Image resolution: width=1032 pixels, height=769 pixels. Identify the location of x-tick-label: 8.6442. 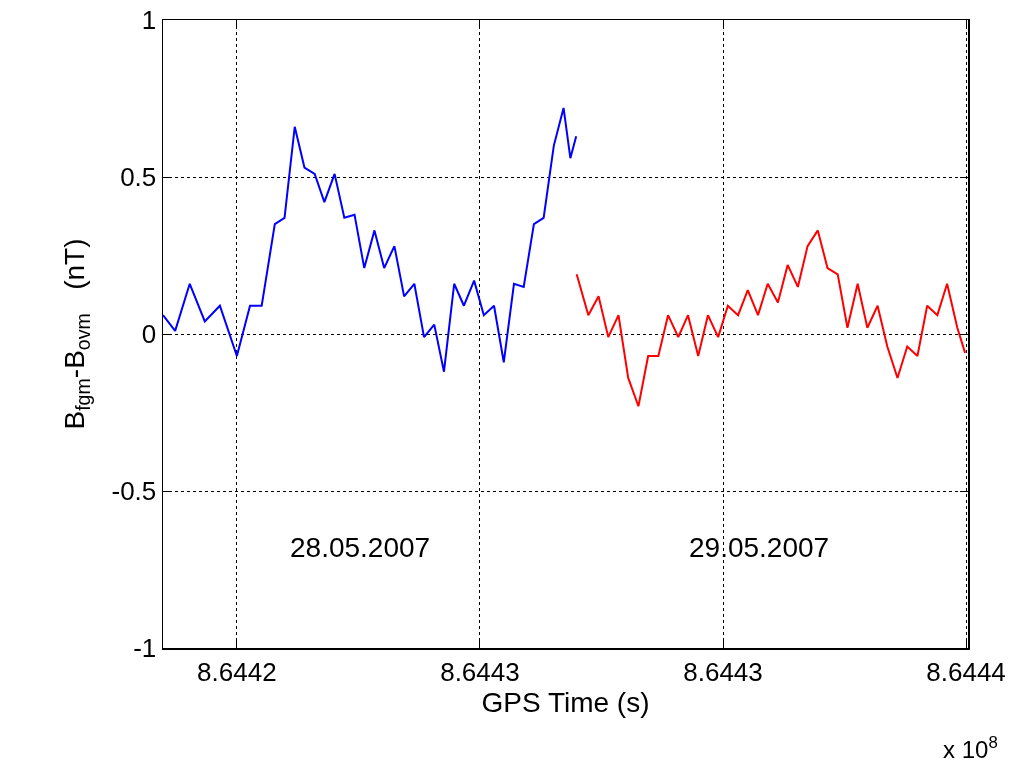
(237, 671).